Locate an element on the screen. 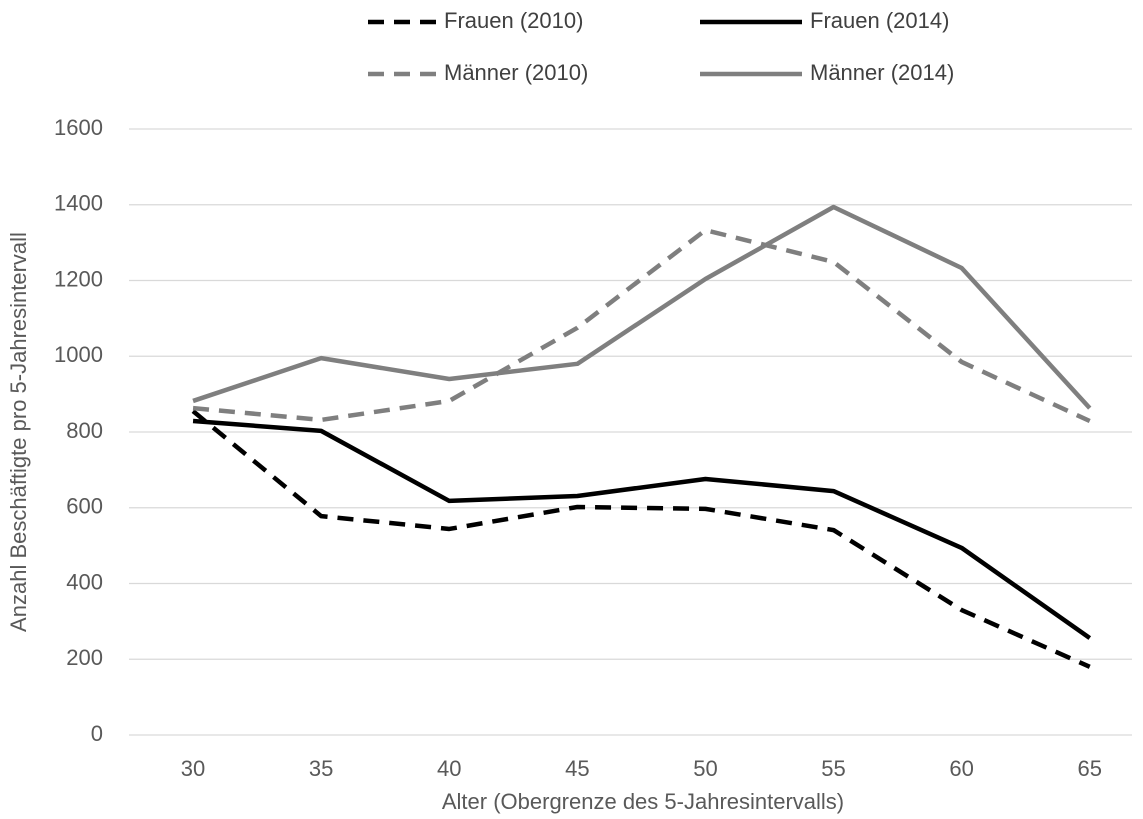 The width and height of the screenshot is (1143, 819). legend-label: Frauen (2014) is located at coordinates (879, 20).